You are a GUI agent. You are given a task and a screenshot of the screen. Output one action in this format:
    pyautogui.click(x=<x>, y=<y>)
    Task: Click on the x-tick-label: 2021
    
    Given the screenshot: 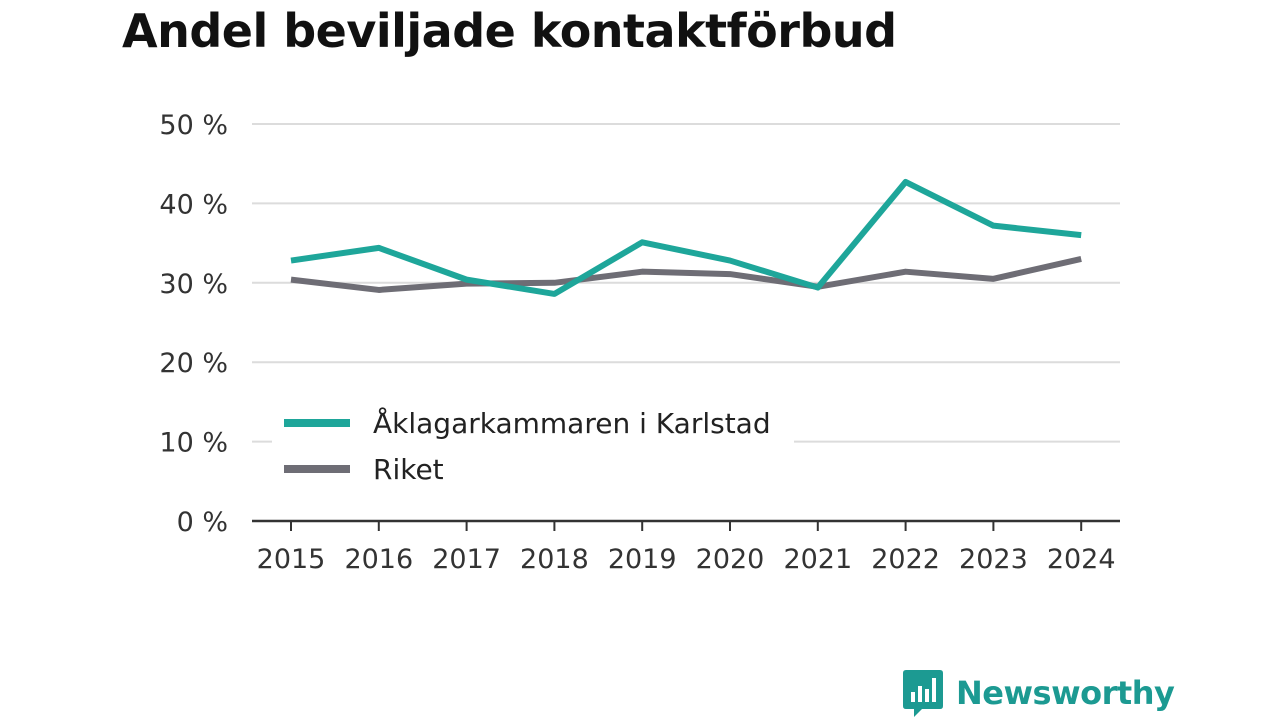 What is the action you would take?
    pyautogui.click(x=817, y=559)
    